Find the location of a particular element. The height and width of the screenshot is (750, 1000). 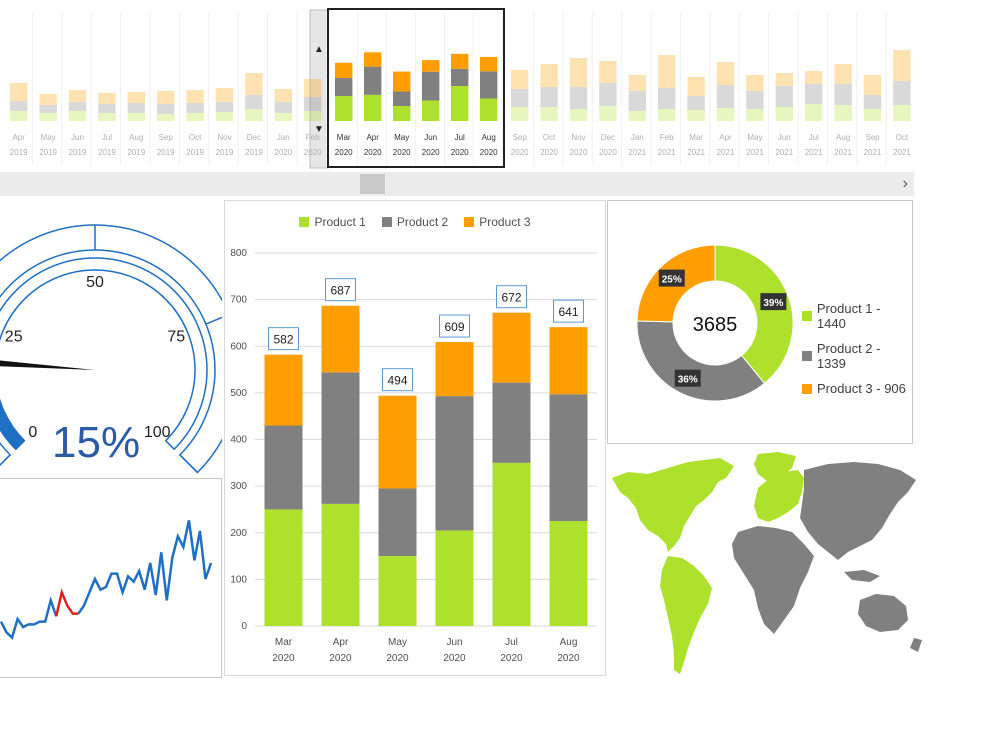

gauge-tick-label: 75 is located at coordinates (176, 336).